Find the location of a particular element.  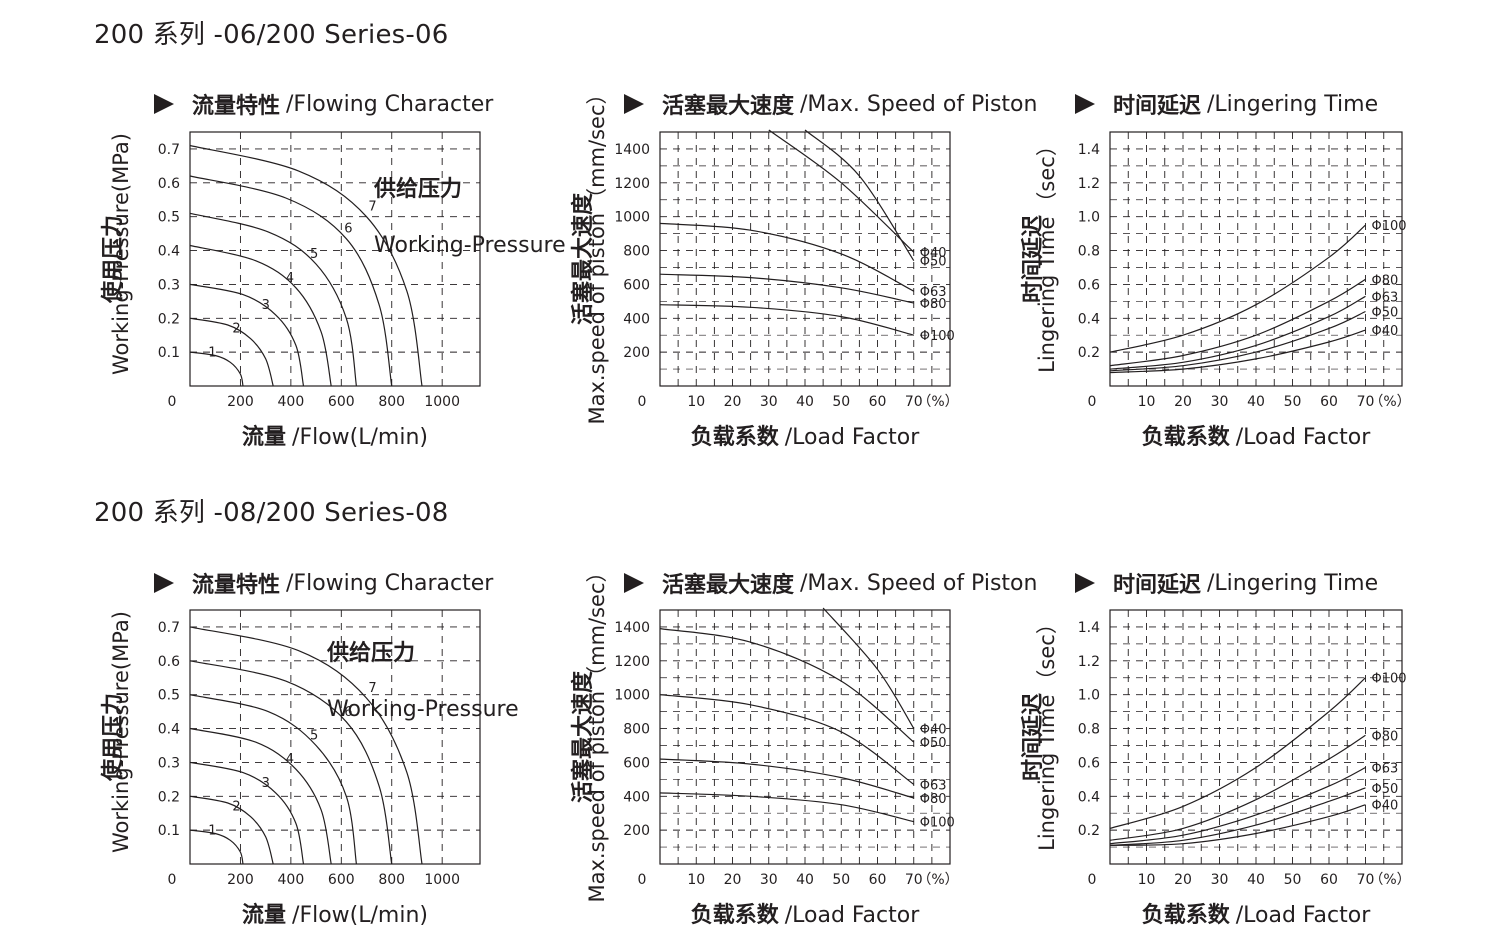

y-tick-label: 1.2 is located at coordinates (1089, 184).